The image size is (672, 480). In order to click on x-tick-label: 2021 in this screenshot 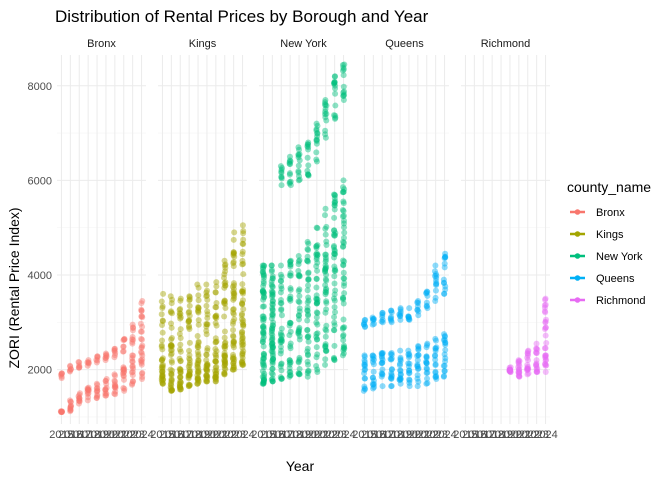, I will do `click(317, 435)`.